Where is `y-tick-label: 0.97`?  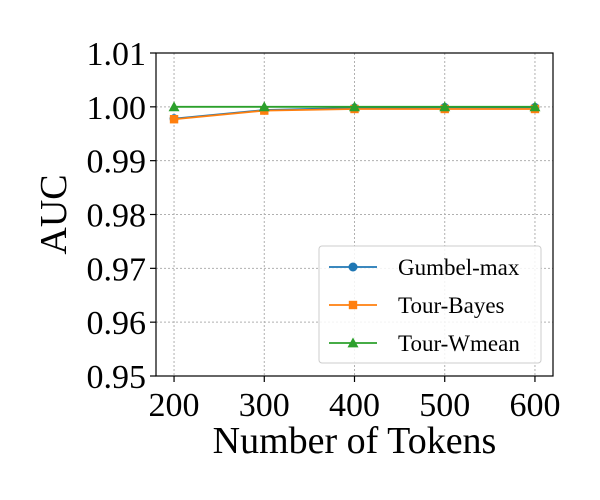
y-tick-label: 0.97 is located at coordinates (117, 269).